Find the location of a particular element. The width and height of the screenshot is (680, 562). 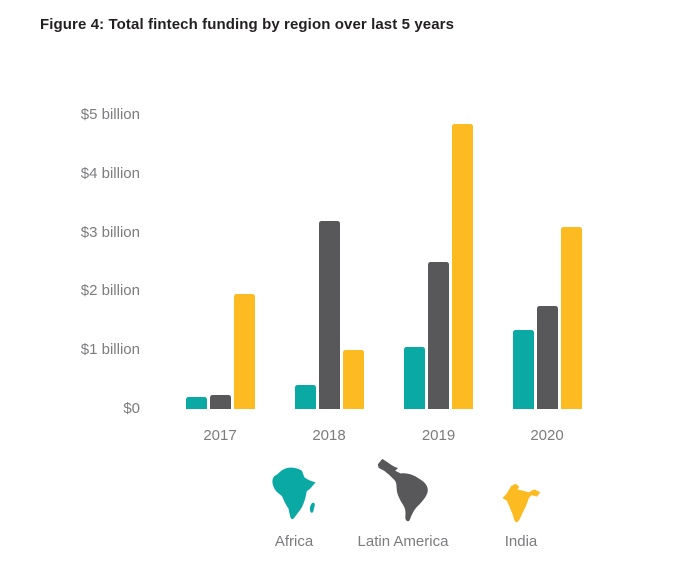

x-axis-tick-2020: 2020 is located at coordinates (547, 435).